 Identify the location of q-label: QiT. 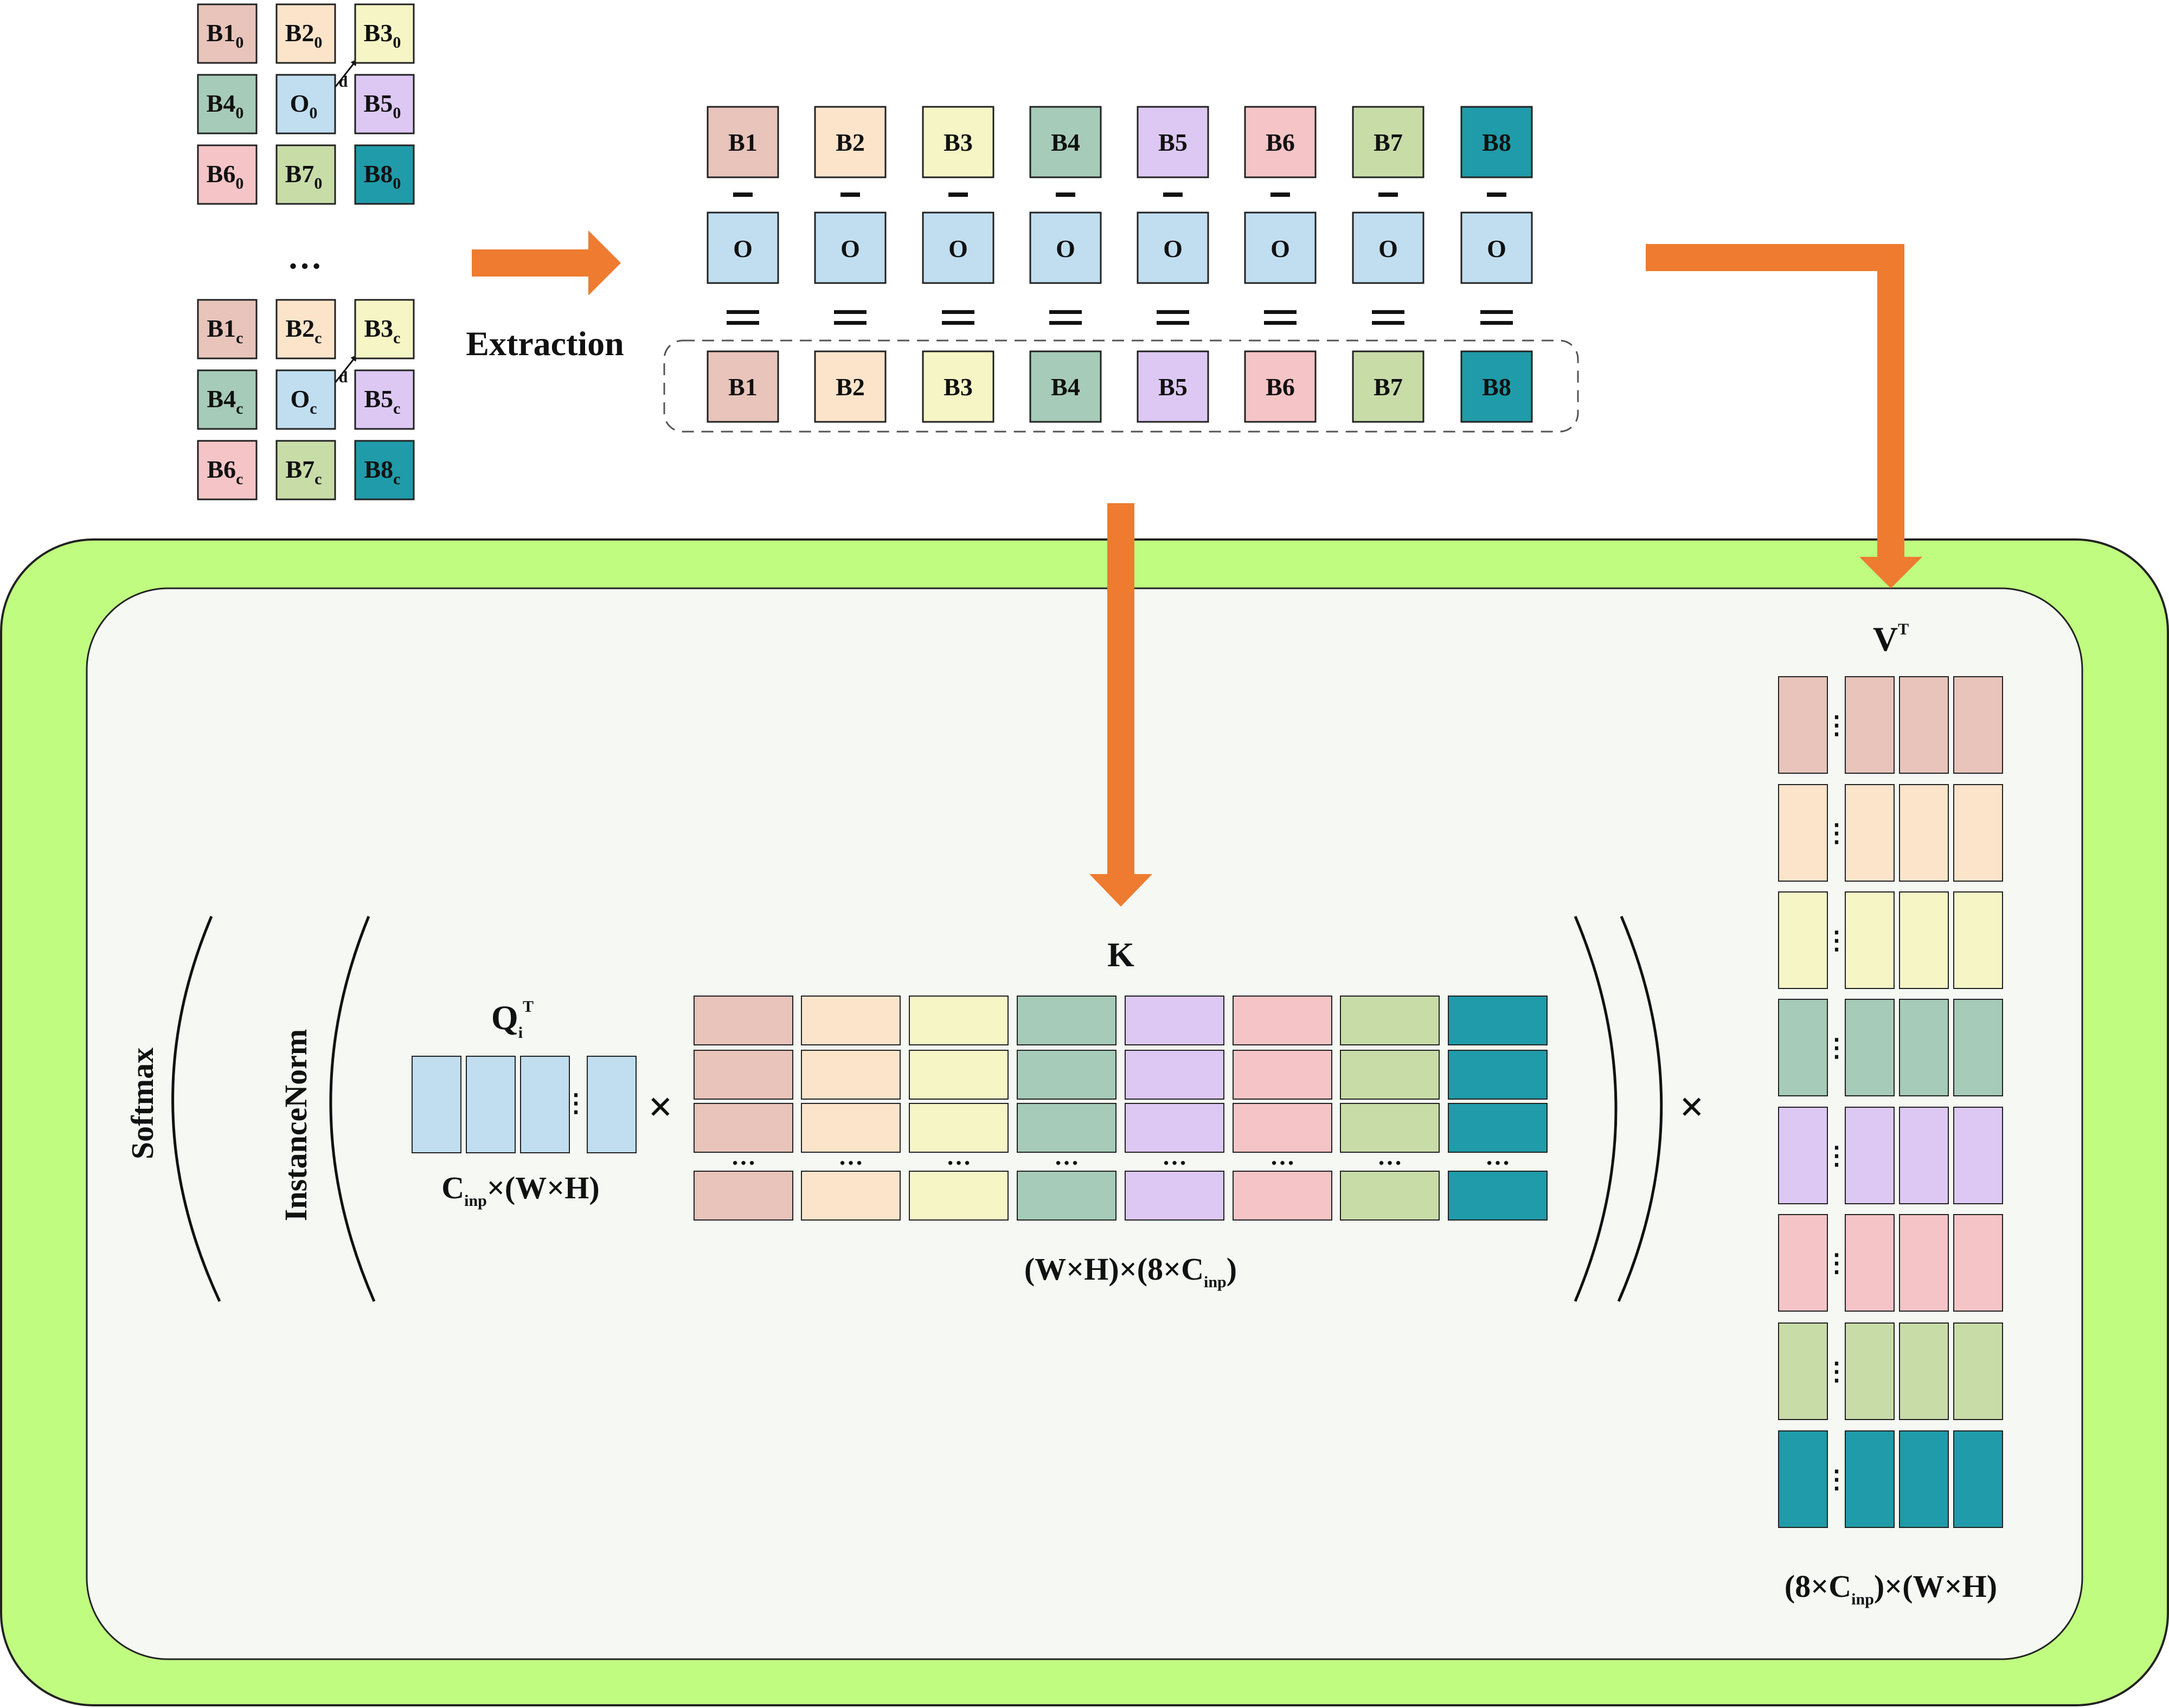
(513, 1020).